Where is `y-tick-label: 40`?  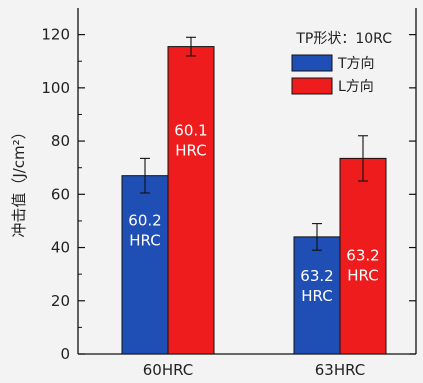
y-tick-label: 40 is located at coordinates (60, 248).